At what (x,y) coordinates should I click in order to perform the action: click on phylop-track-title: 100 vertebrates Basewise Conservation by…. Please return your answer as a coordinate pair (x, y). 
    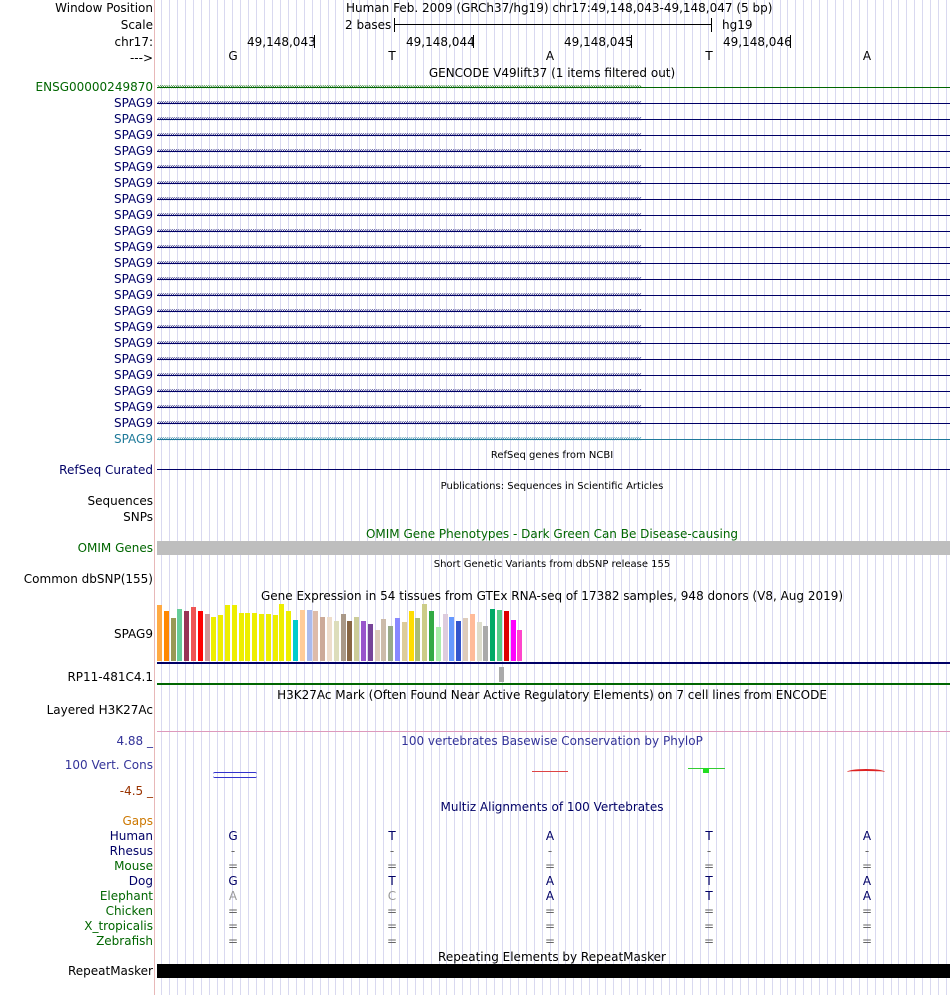
    Looking at the image, I should click on (552, 741).